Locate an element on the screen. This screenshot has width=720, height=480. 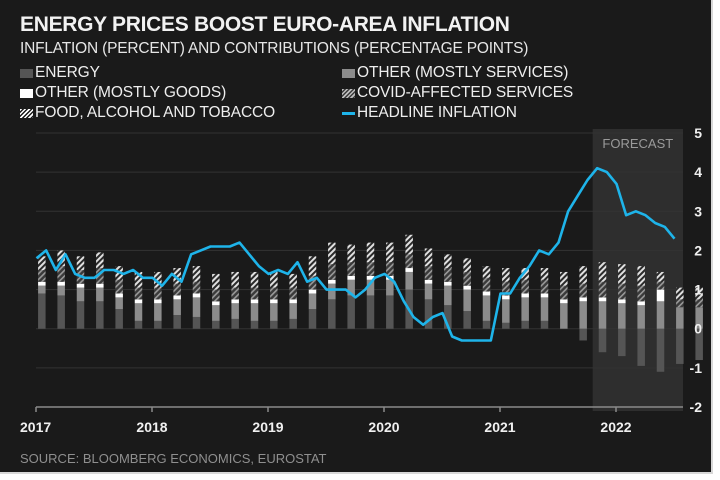
y-tick-label: 5 is located at coordinates (698, 133).